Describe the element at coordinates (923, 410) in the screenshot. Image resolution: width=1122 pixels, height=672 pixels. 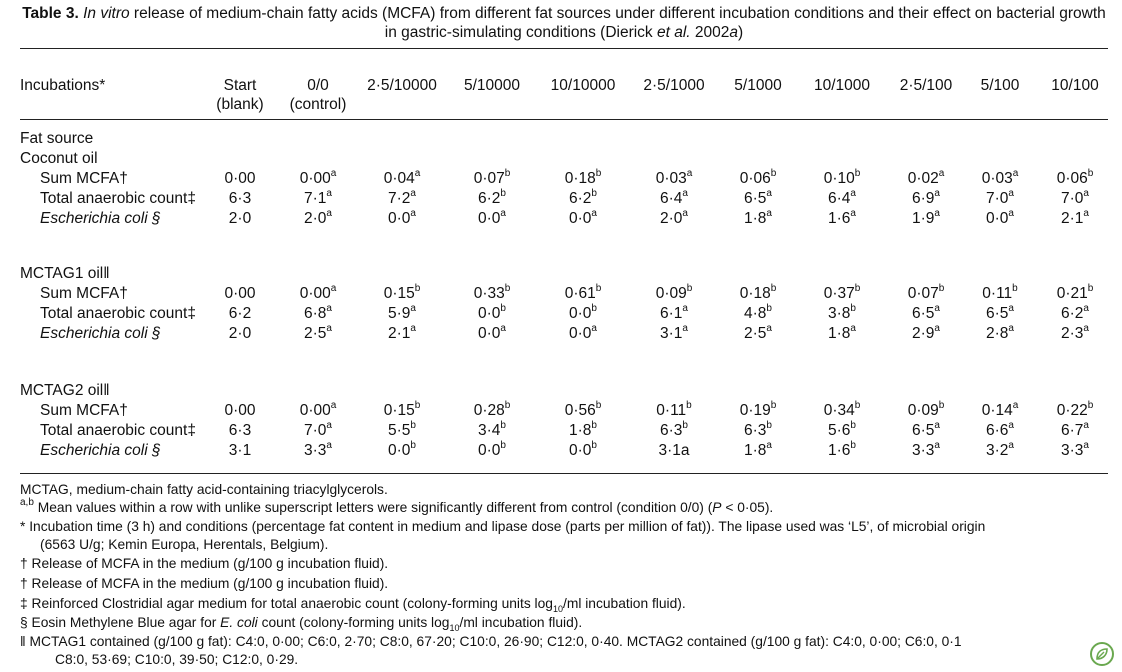
I see `cell-value: 0·09` at that location.